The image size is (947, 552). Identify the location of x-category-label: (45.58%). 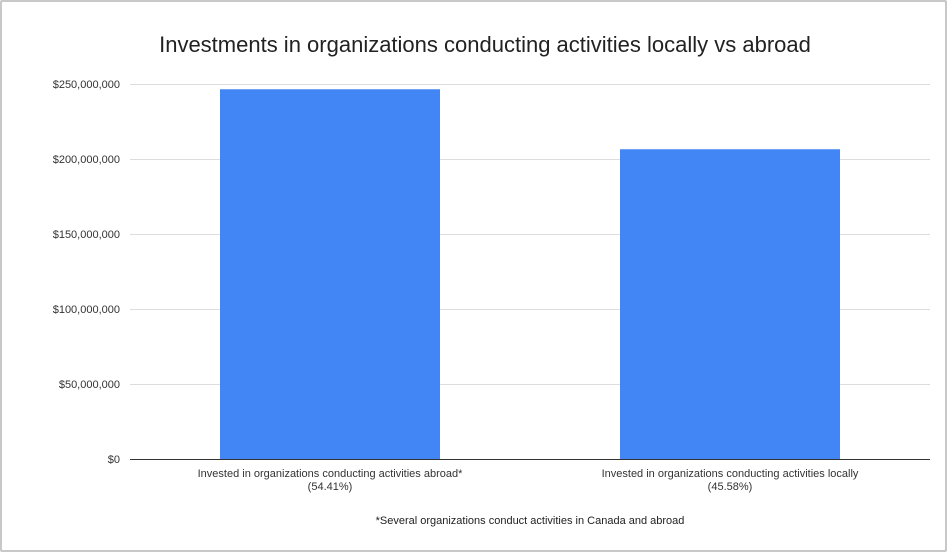
(730, 487).